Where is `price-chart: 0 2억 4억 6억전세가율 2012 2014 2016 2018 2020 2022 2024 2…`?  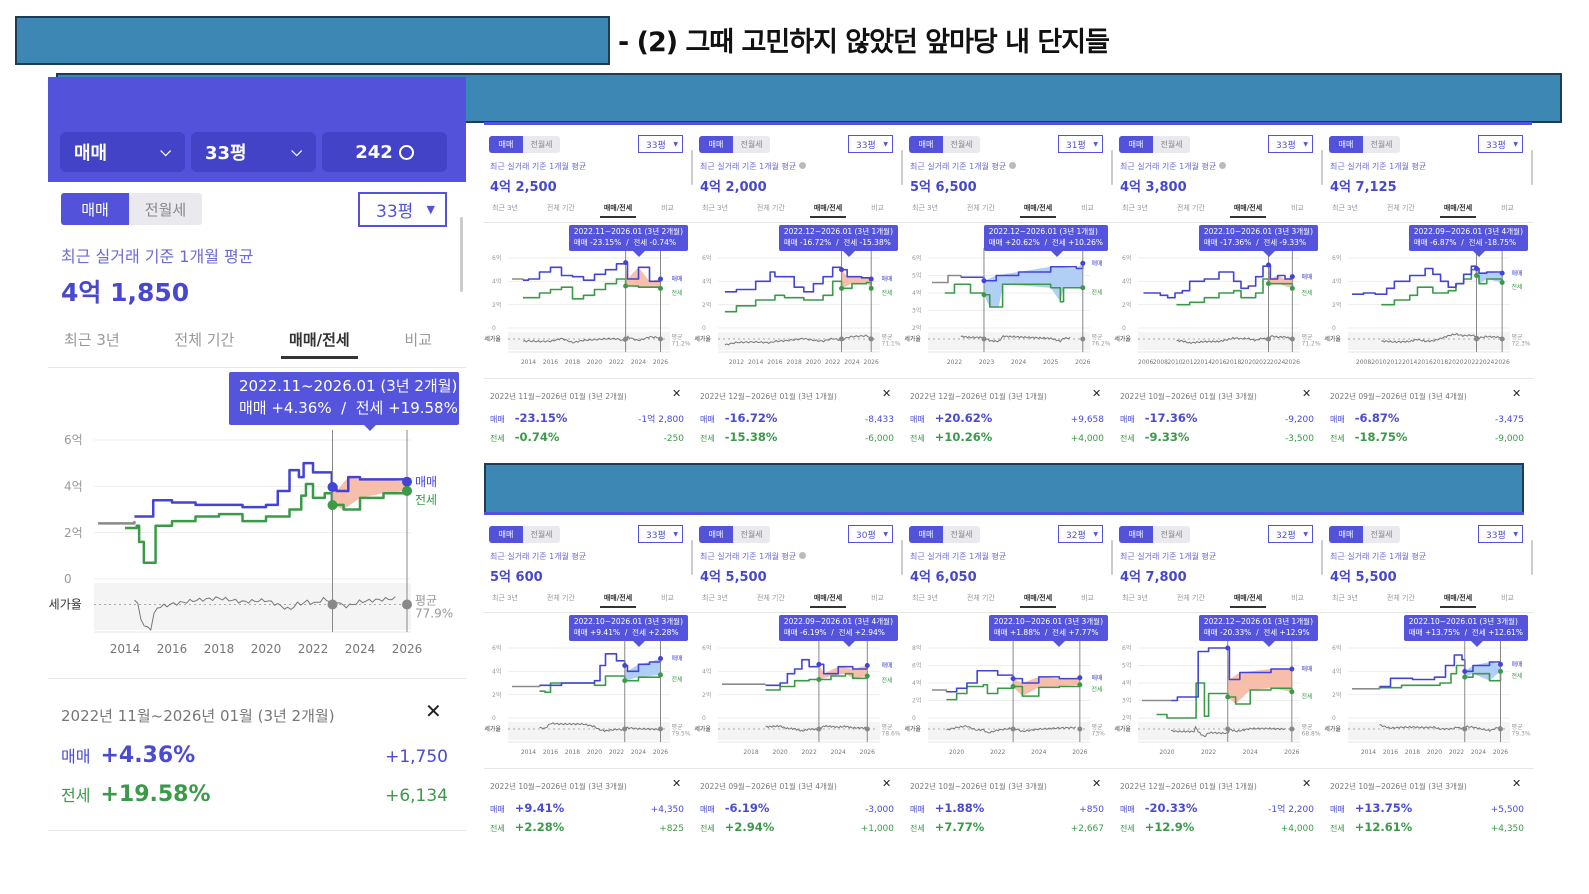
price-chart: 0 2억 4억 6억전세가율 2012 2014 2016 2018 2020 2022 2024 2… is located at coordinates (799, 297).